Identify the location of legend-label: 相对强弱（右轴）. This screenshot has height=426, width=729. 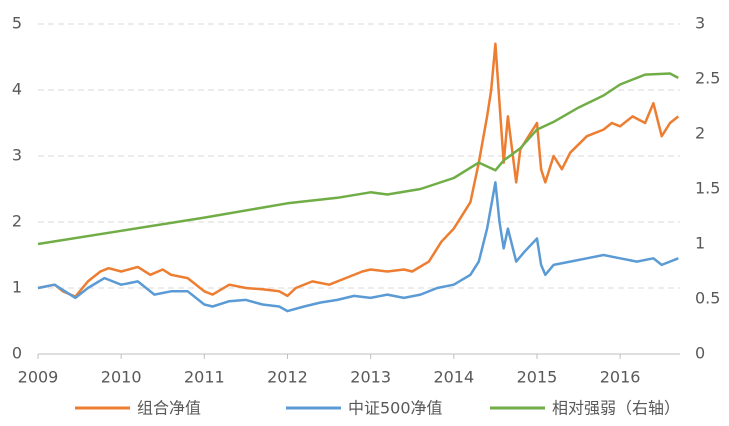
(616, 408).